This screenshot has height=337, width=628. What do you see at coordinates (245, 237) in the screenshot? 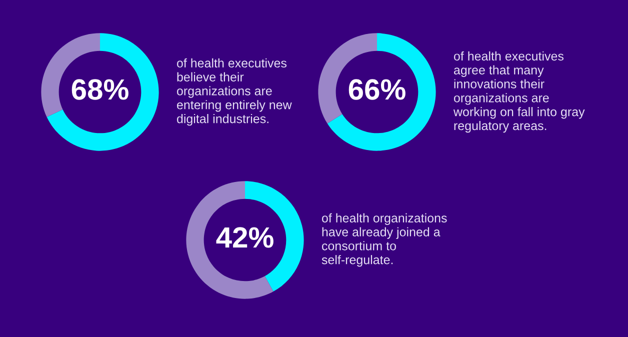
I see `data-label: 42%` at bounding box center [245, 237].